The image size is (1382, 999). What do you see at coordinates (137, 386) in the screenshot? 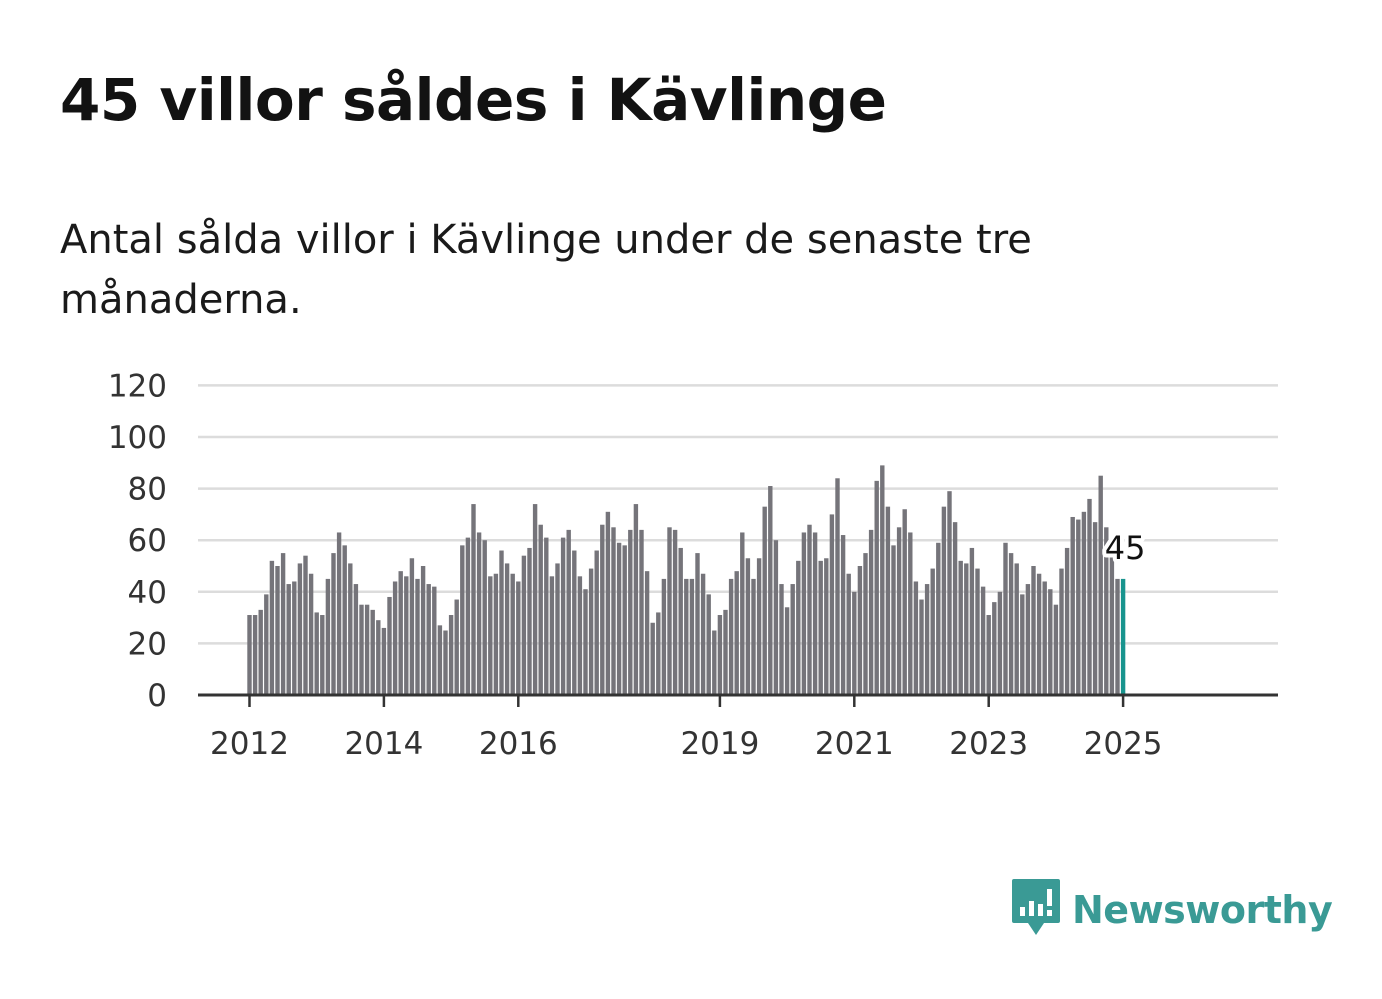
I see `y-tick-label: 120` at bounding box center [137, 386].